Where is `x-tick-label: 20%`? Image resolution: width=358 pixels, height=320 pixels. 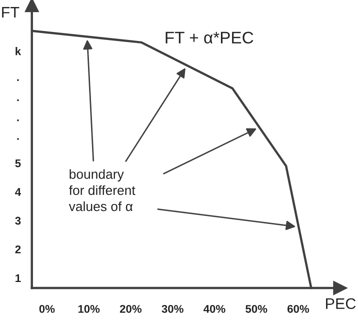 x-tick-label: 20% is located at coordinates (131, 308).